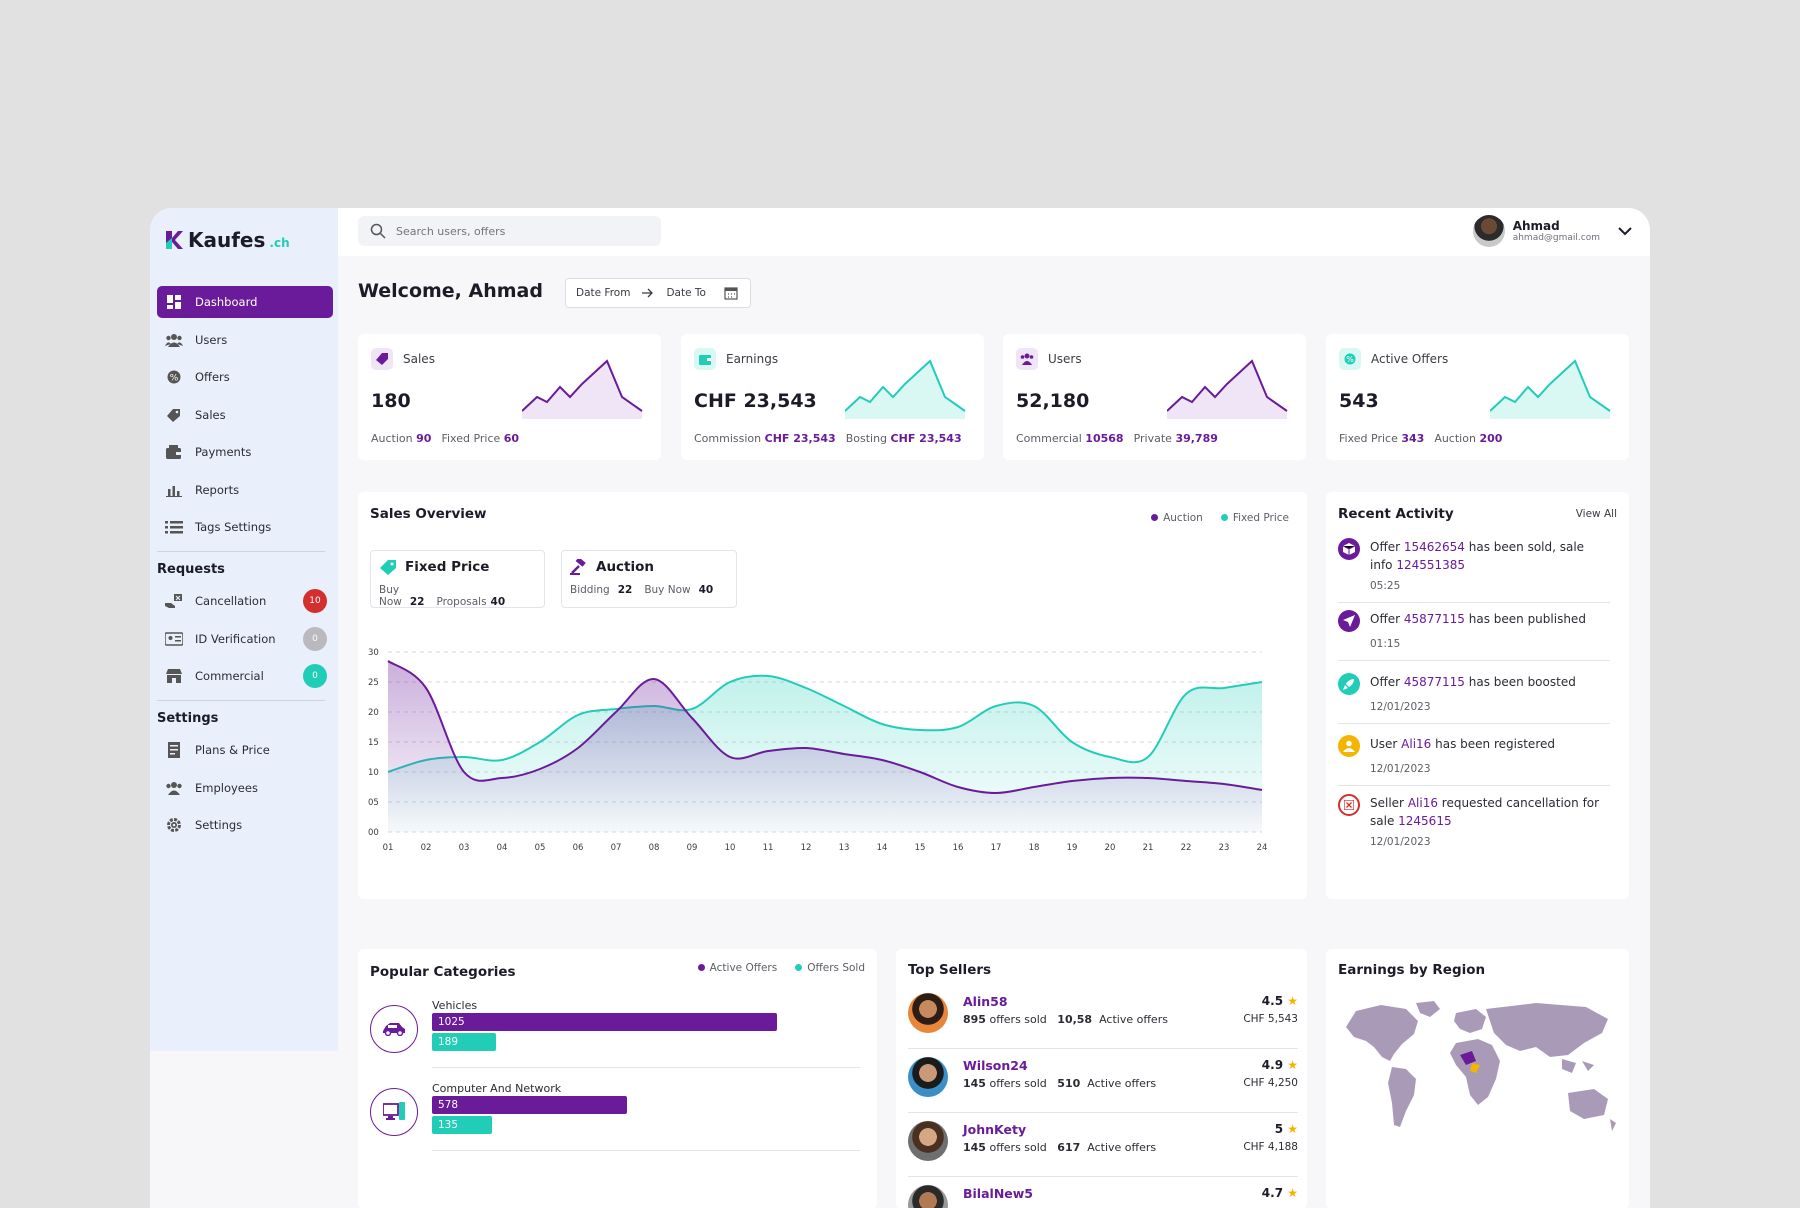 The width and height of the screenshot is (1800, 1208). I want to click on world-map, so click(1478, 1084).